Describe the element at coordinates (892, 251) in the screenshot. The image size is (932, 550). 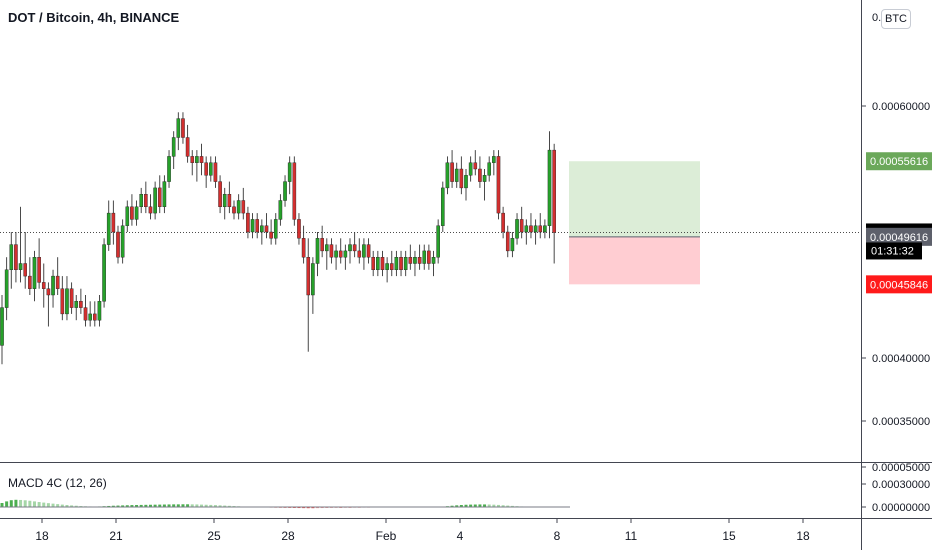
I see `svg-text: 01:31:32` at that location.